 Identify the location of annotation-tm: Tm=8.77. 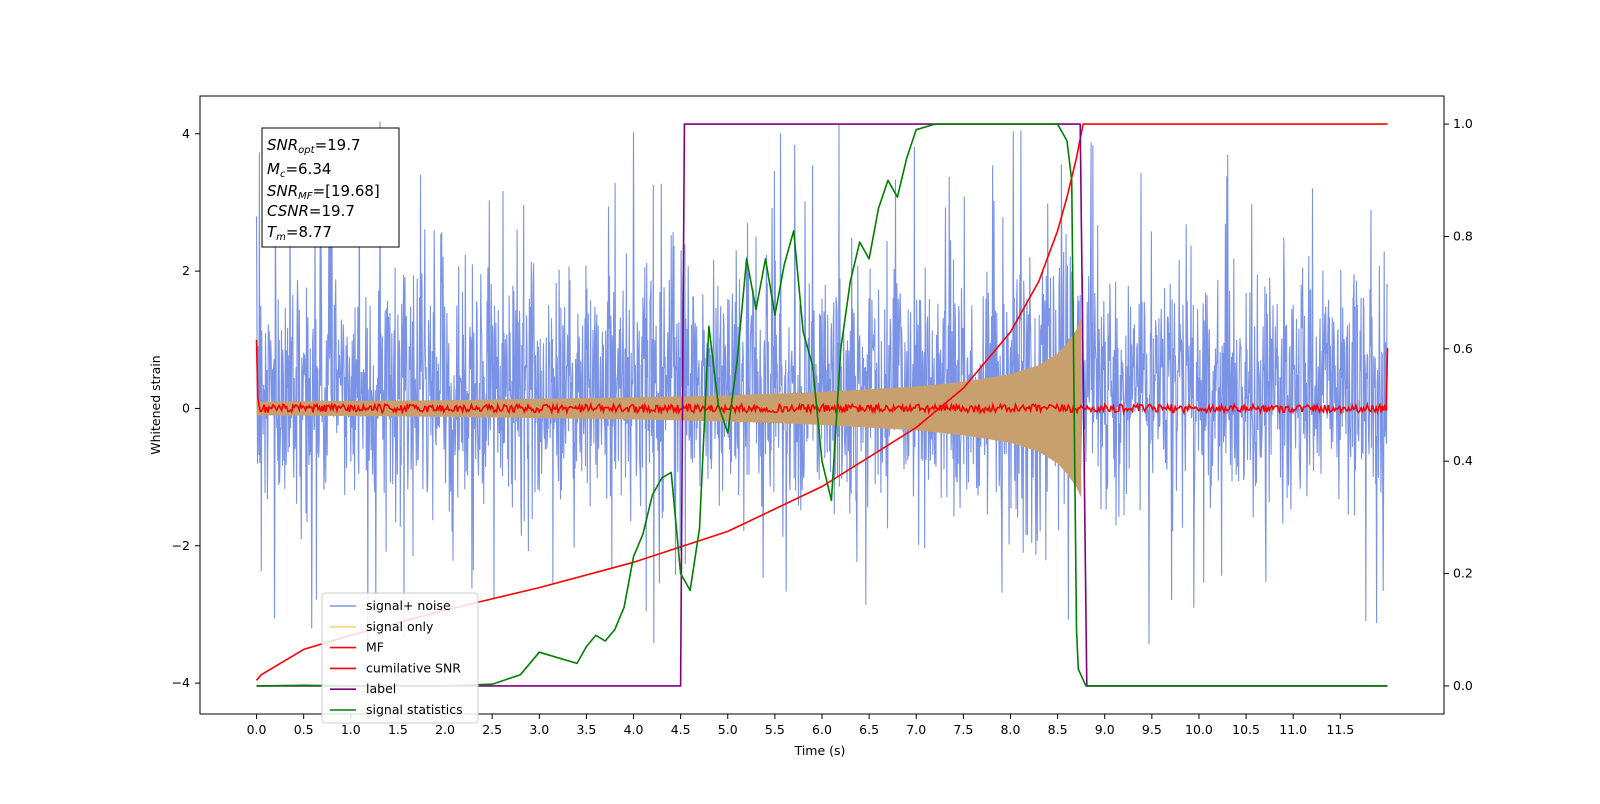
(299, 233).